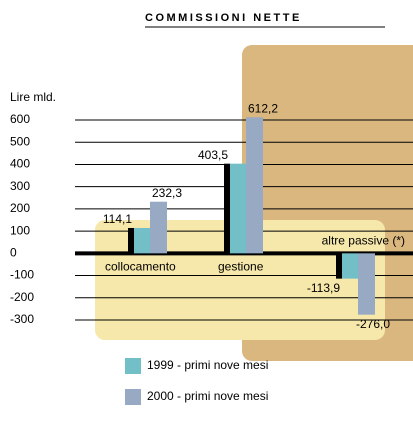 Image resolution: width=413 pixels, height=436 pixels. I want to click on value-label: -113,9, so click(323, 288).